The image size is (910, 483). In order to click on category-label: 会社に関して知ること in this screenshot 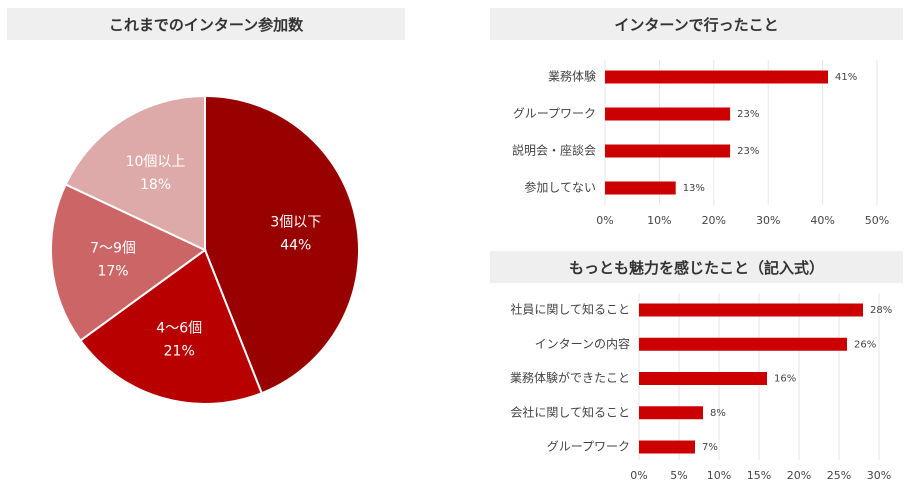, I will do `click(570, 411)`.